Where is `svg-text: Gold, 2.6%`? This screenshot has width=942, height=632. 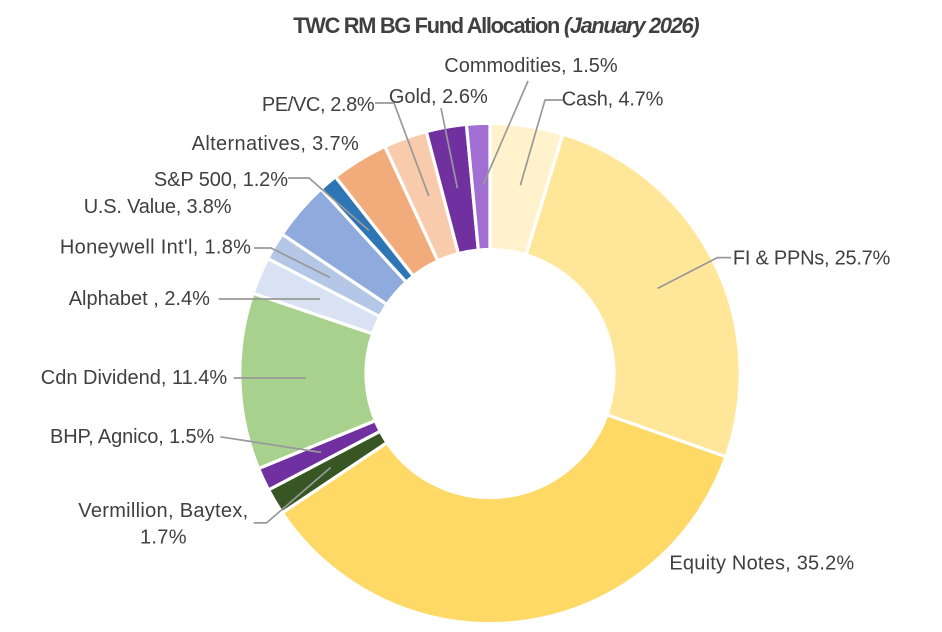
svg-text: Gold, 2.6% is located at coordinates (438, 97).